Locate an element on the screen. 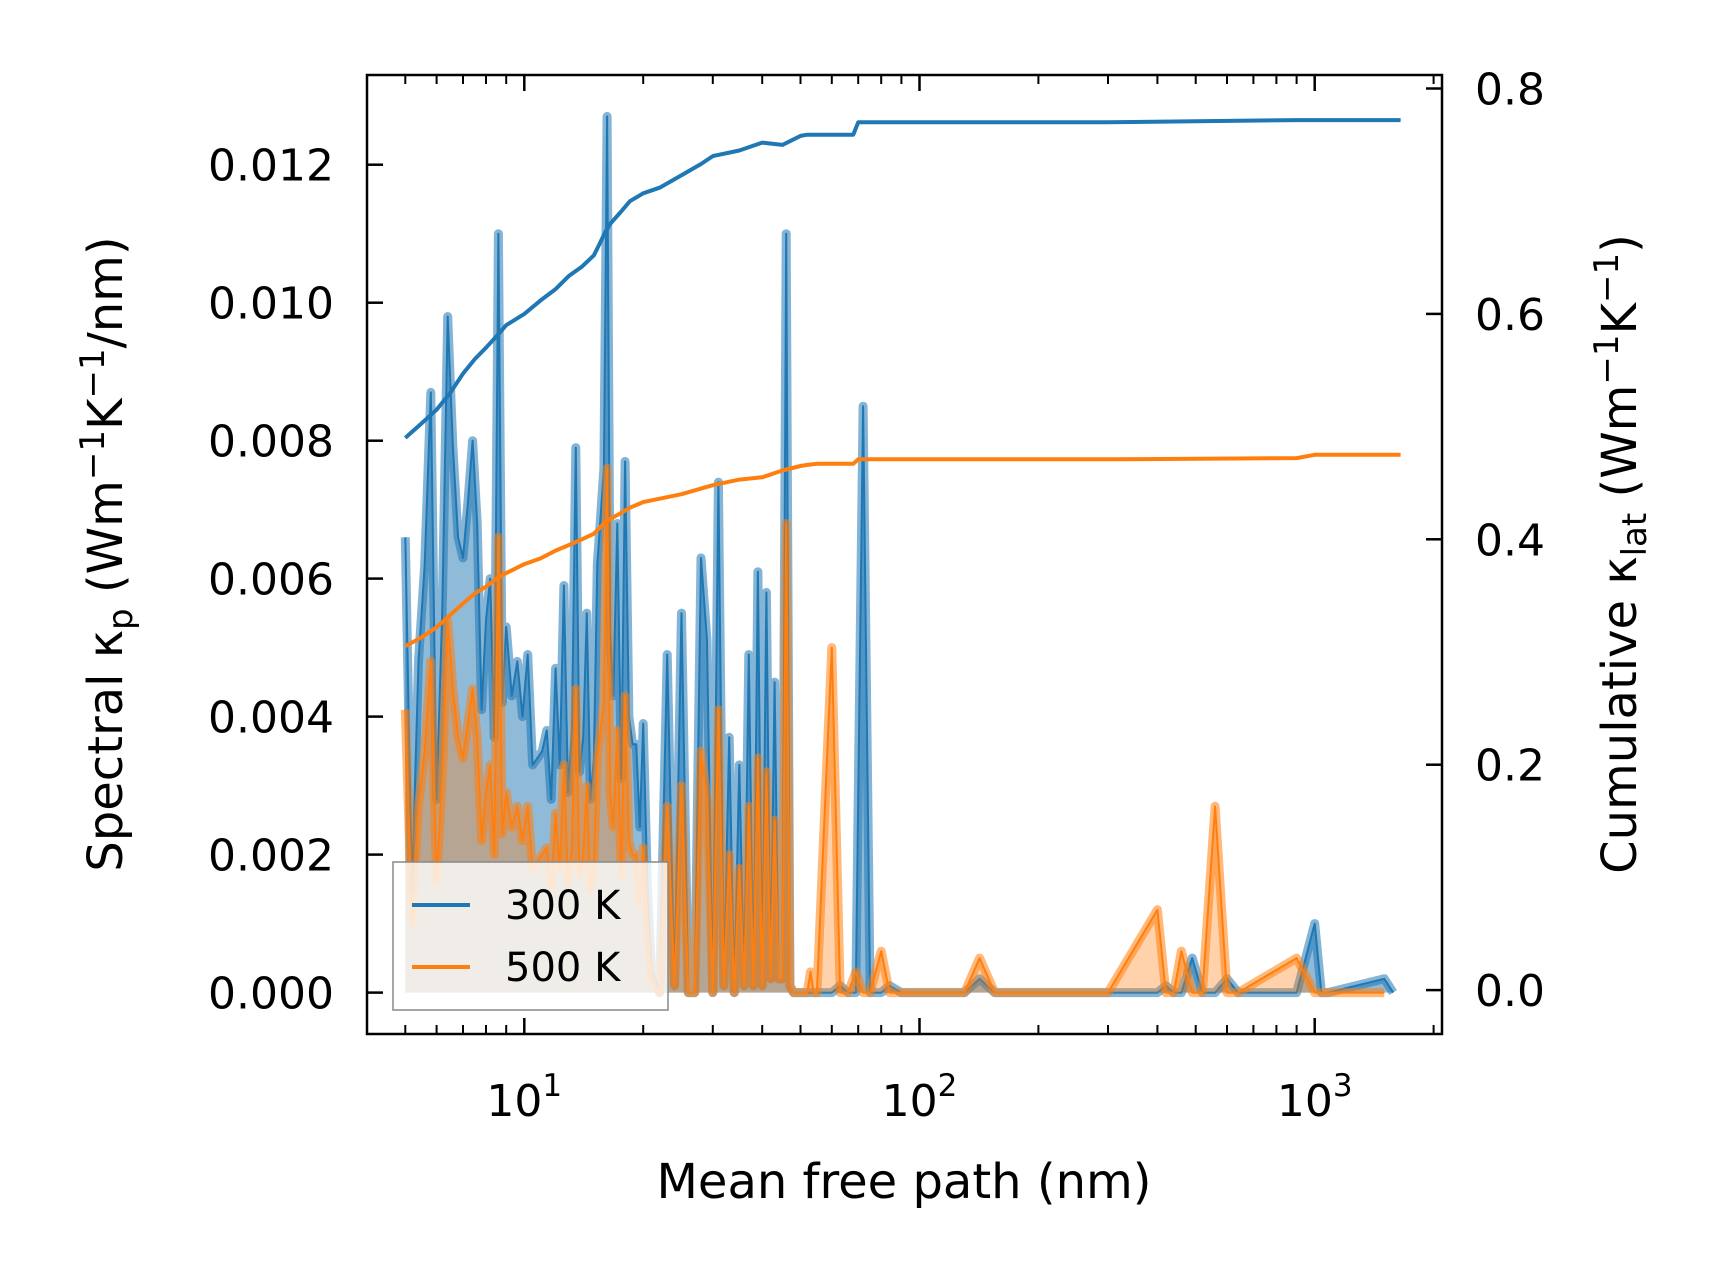  left-y-tick-label: 0.002 is located at coordinates (271, 856).